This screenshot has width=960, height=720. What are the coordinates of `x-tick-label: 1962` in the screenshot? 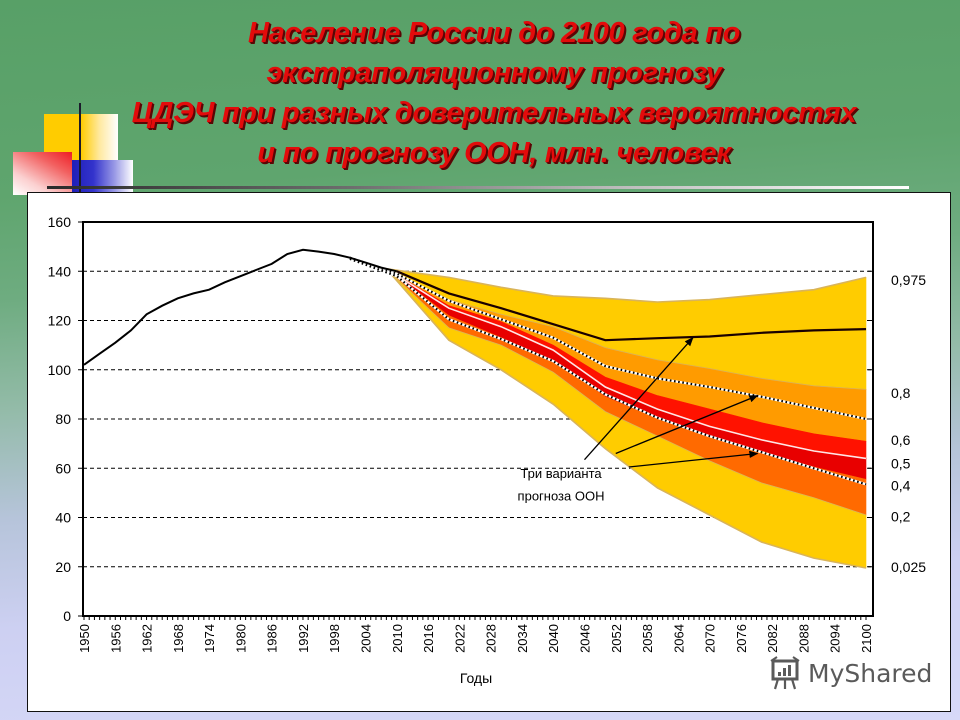 It's located at (147, 638).